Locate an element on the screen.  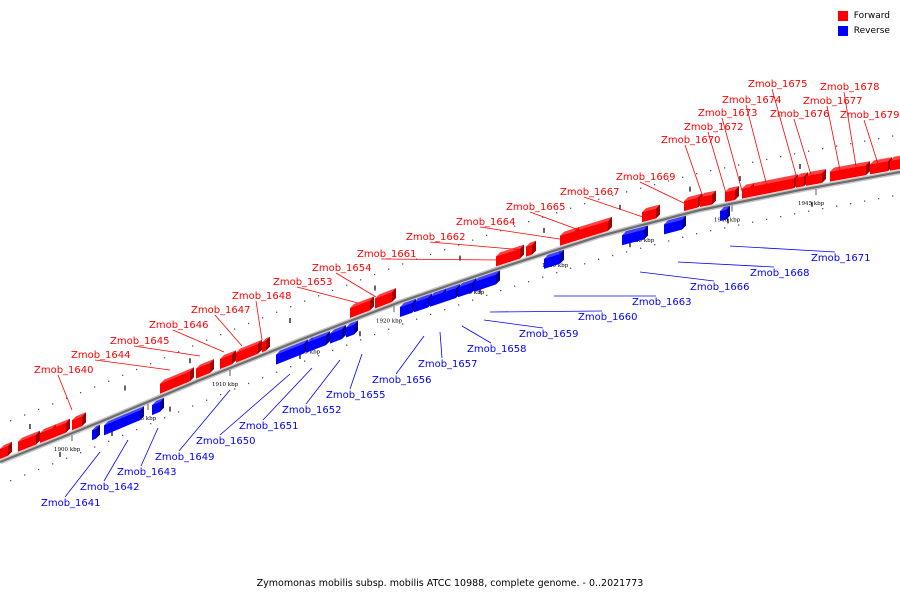
gene-label: Zmob_1673 is located at coordinates (728, 113).